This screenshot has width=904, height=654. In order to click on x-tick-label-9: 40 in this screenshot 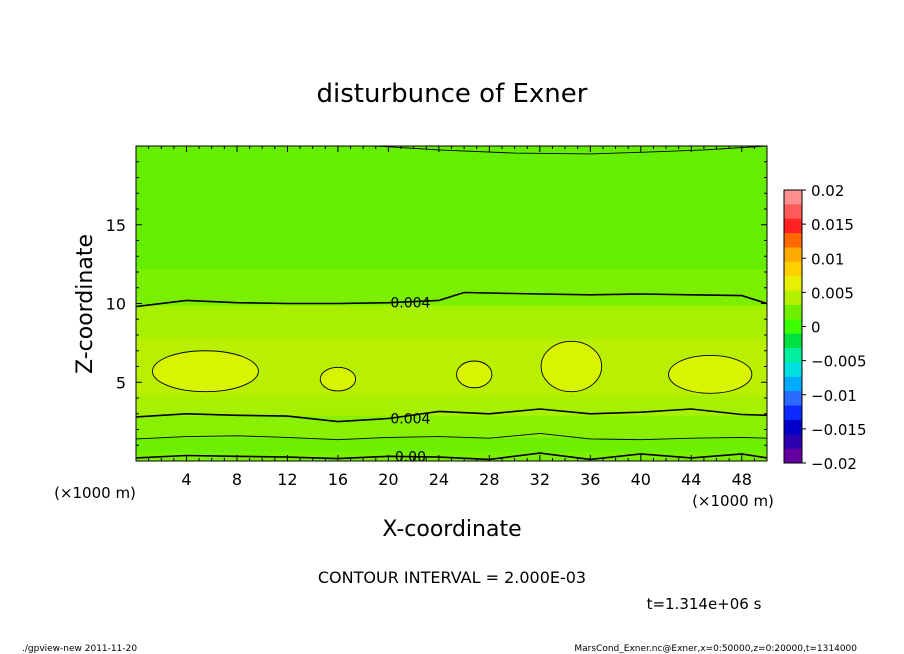, I will do `click(641, 479)`.